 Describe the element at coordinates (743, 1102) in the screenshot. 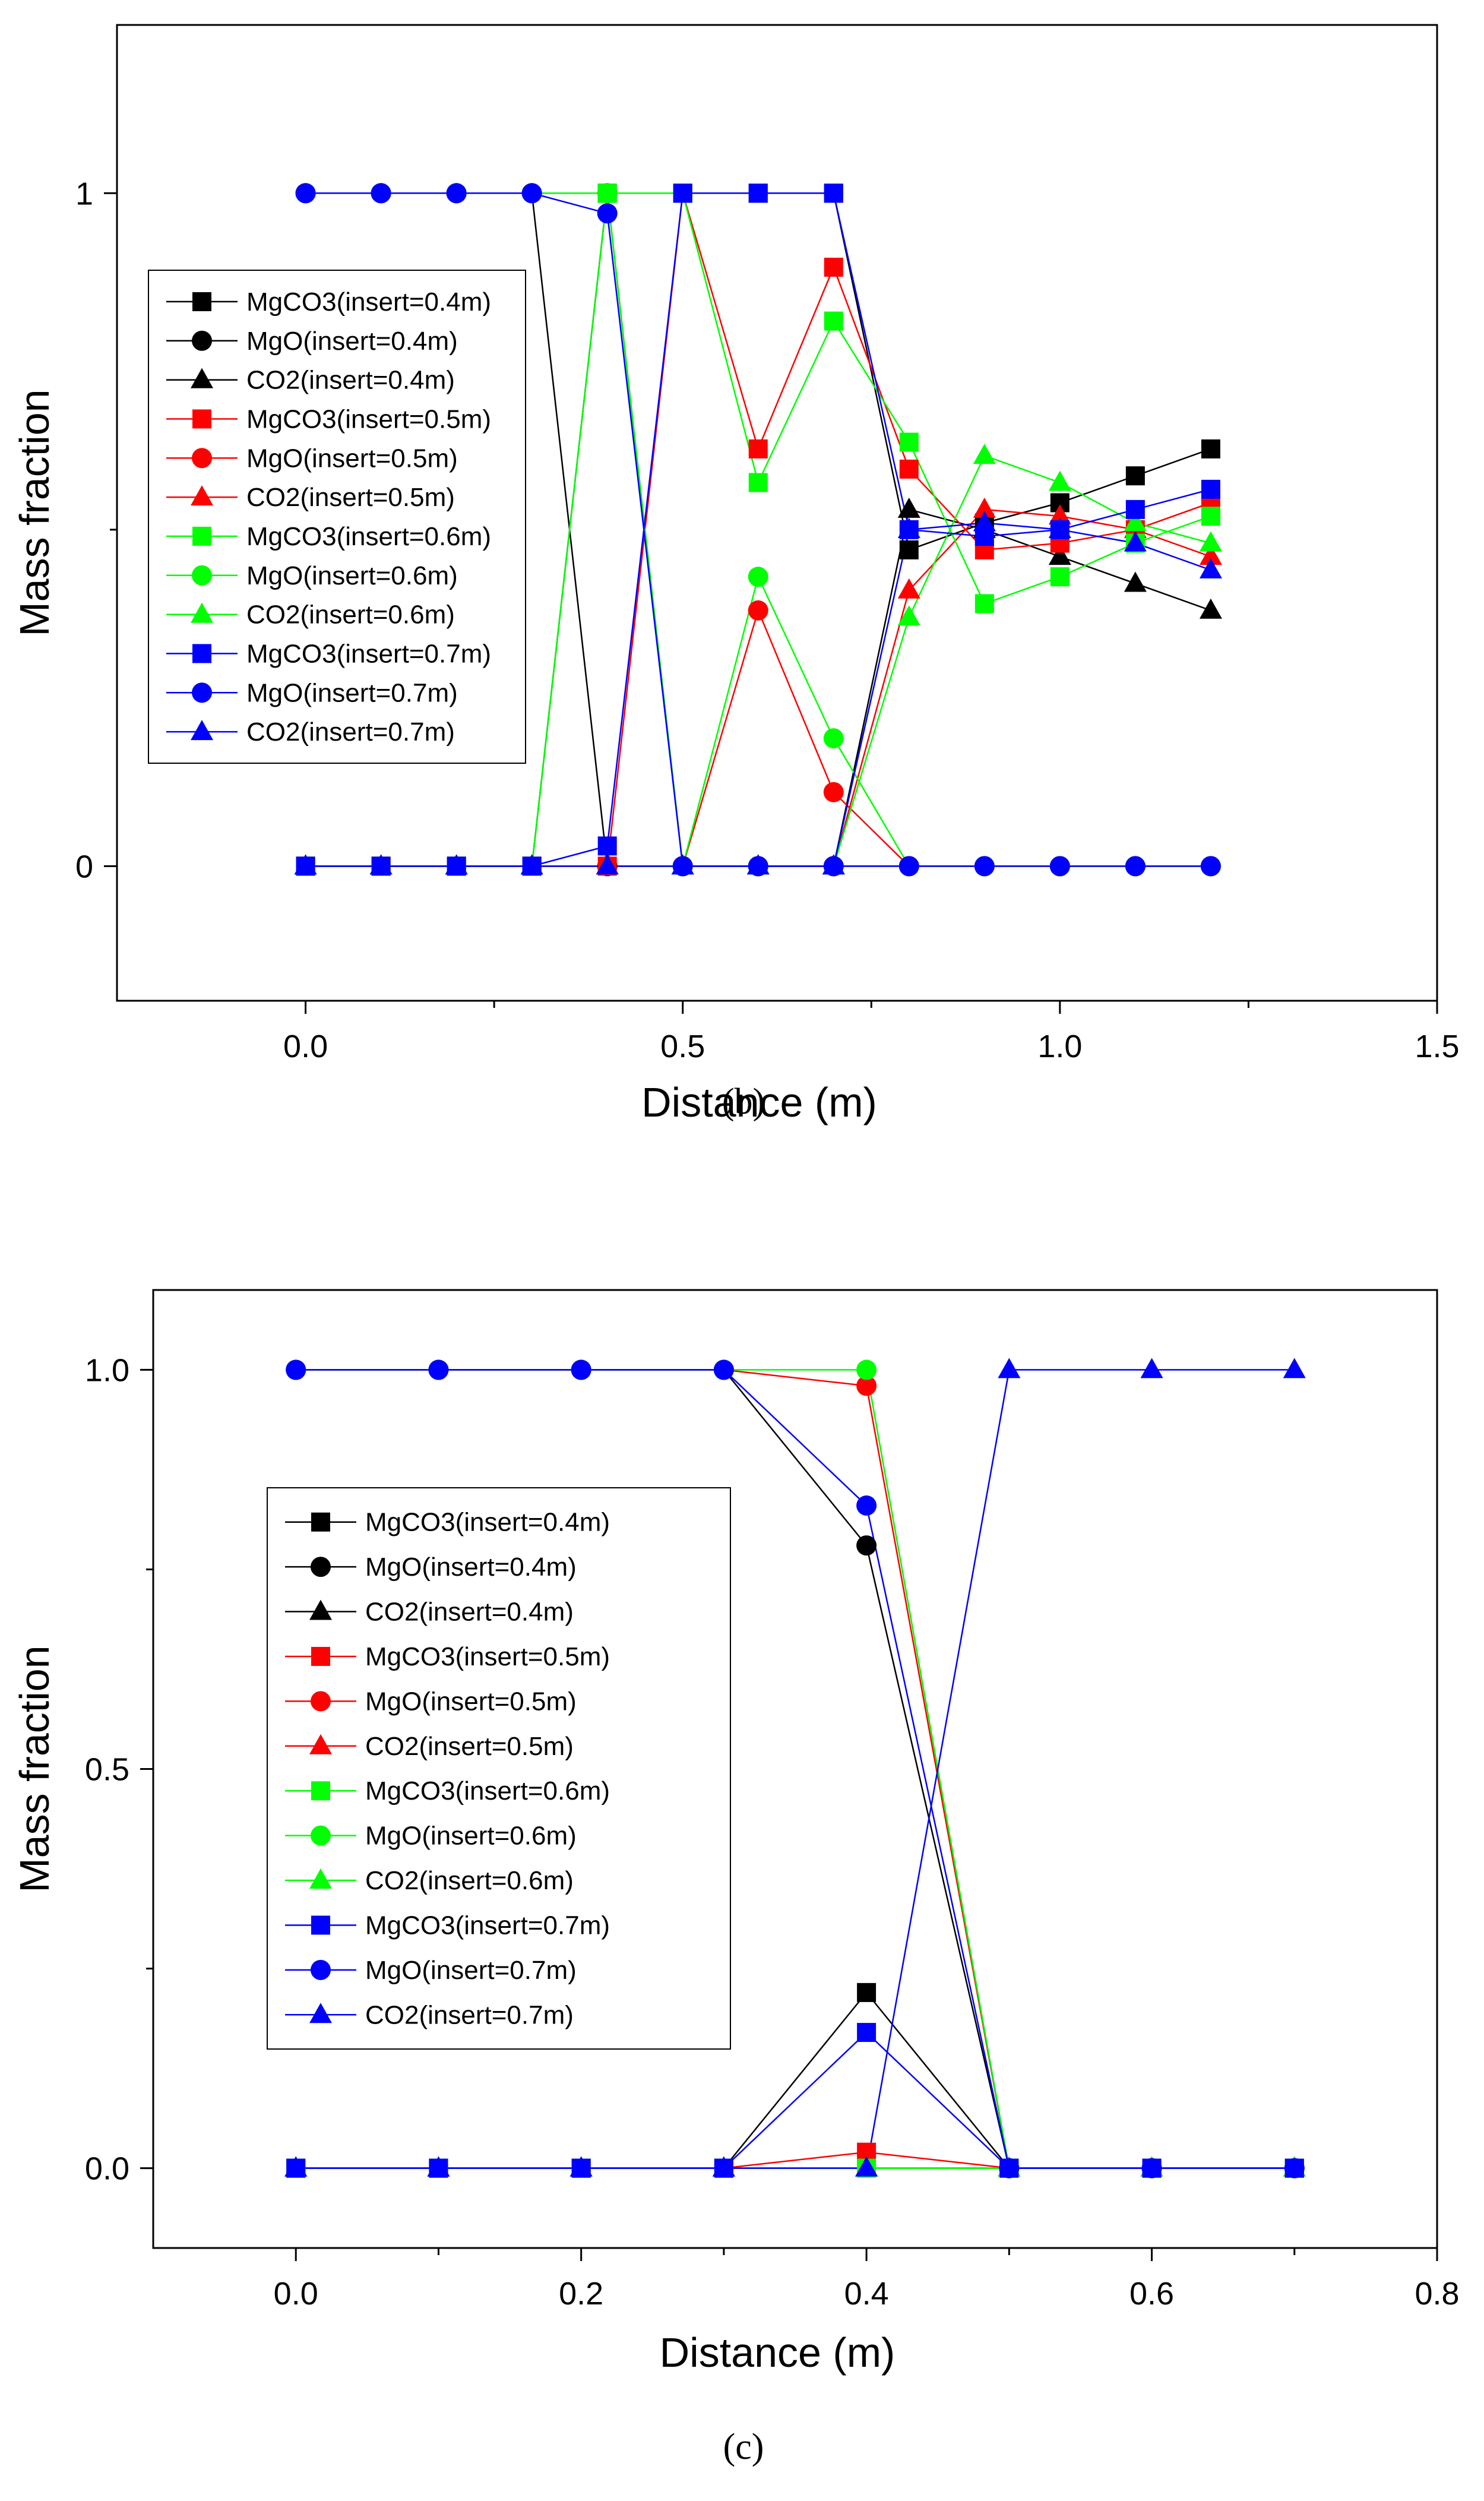

I see `panel-label: (b)` at that location.